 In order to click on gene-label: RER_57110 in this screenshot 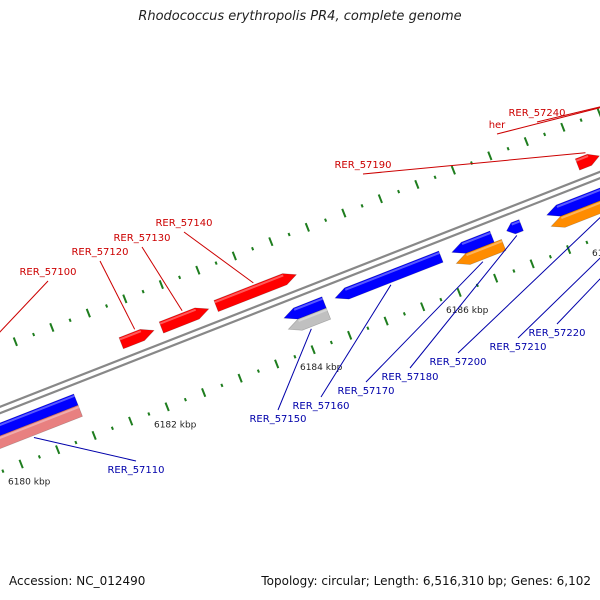, I will do `click(135, 470)`.